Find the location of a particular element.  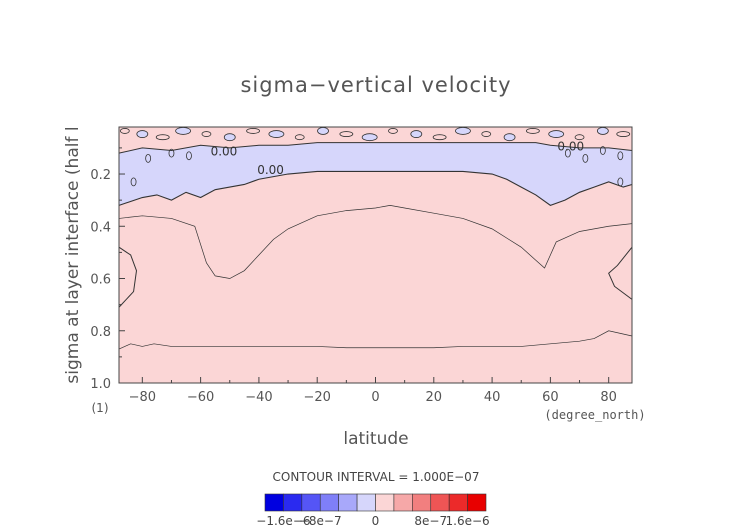

x-tick-label: −60 is located at coordinates (200, 397).